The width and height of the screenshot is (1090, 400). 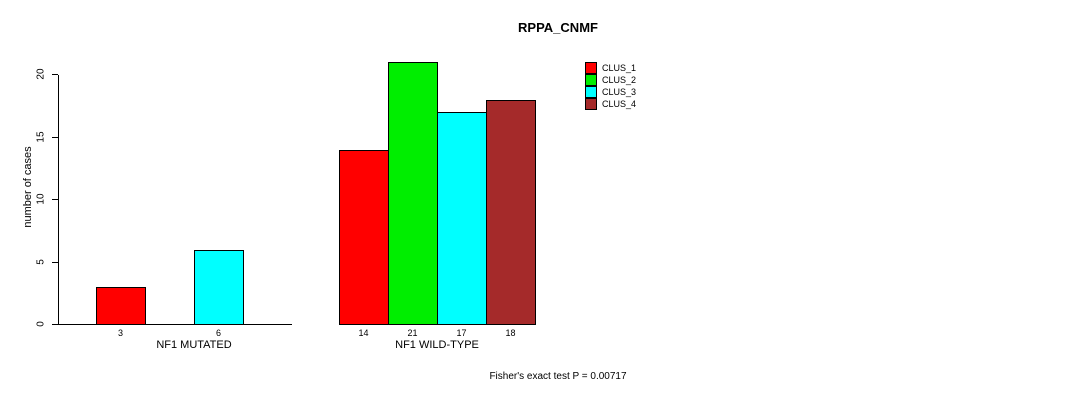 I want to click on bar-value-label: 6, so click(x=218, y=333).